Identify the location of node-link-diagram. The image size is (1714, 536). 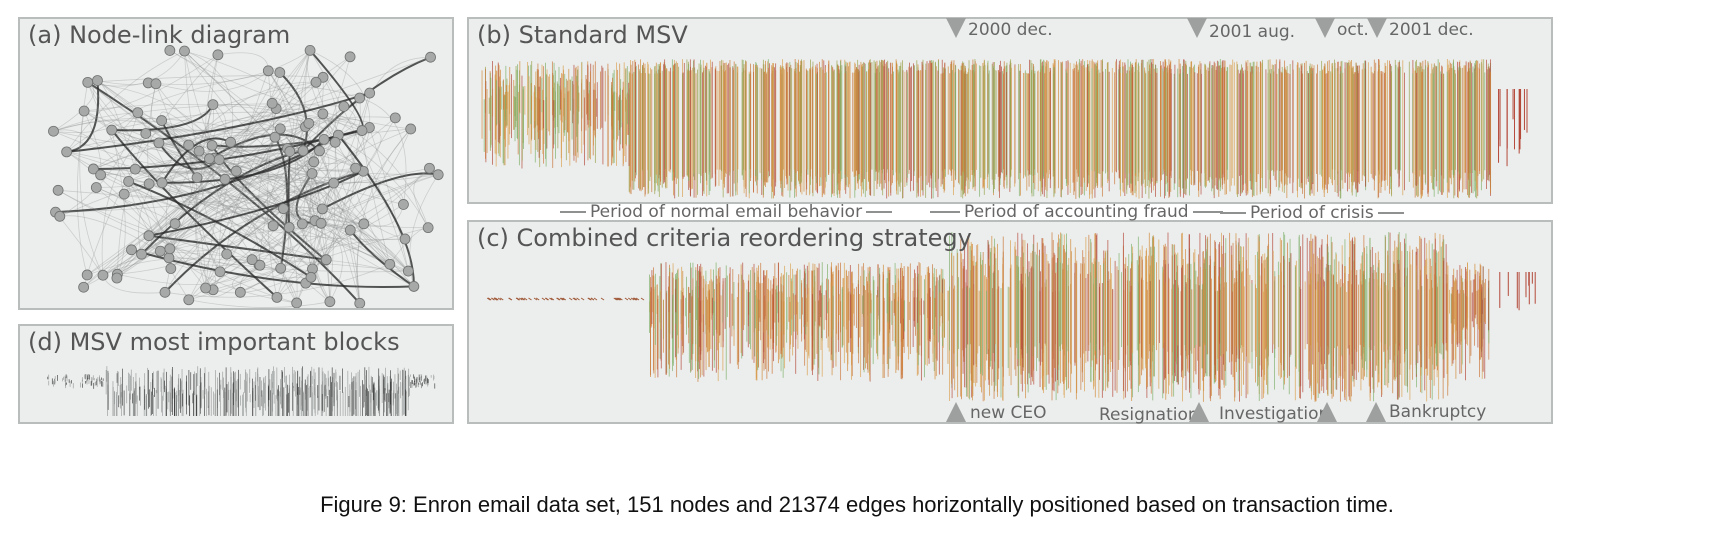
(246, 176).